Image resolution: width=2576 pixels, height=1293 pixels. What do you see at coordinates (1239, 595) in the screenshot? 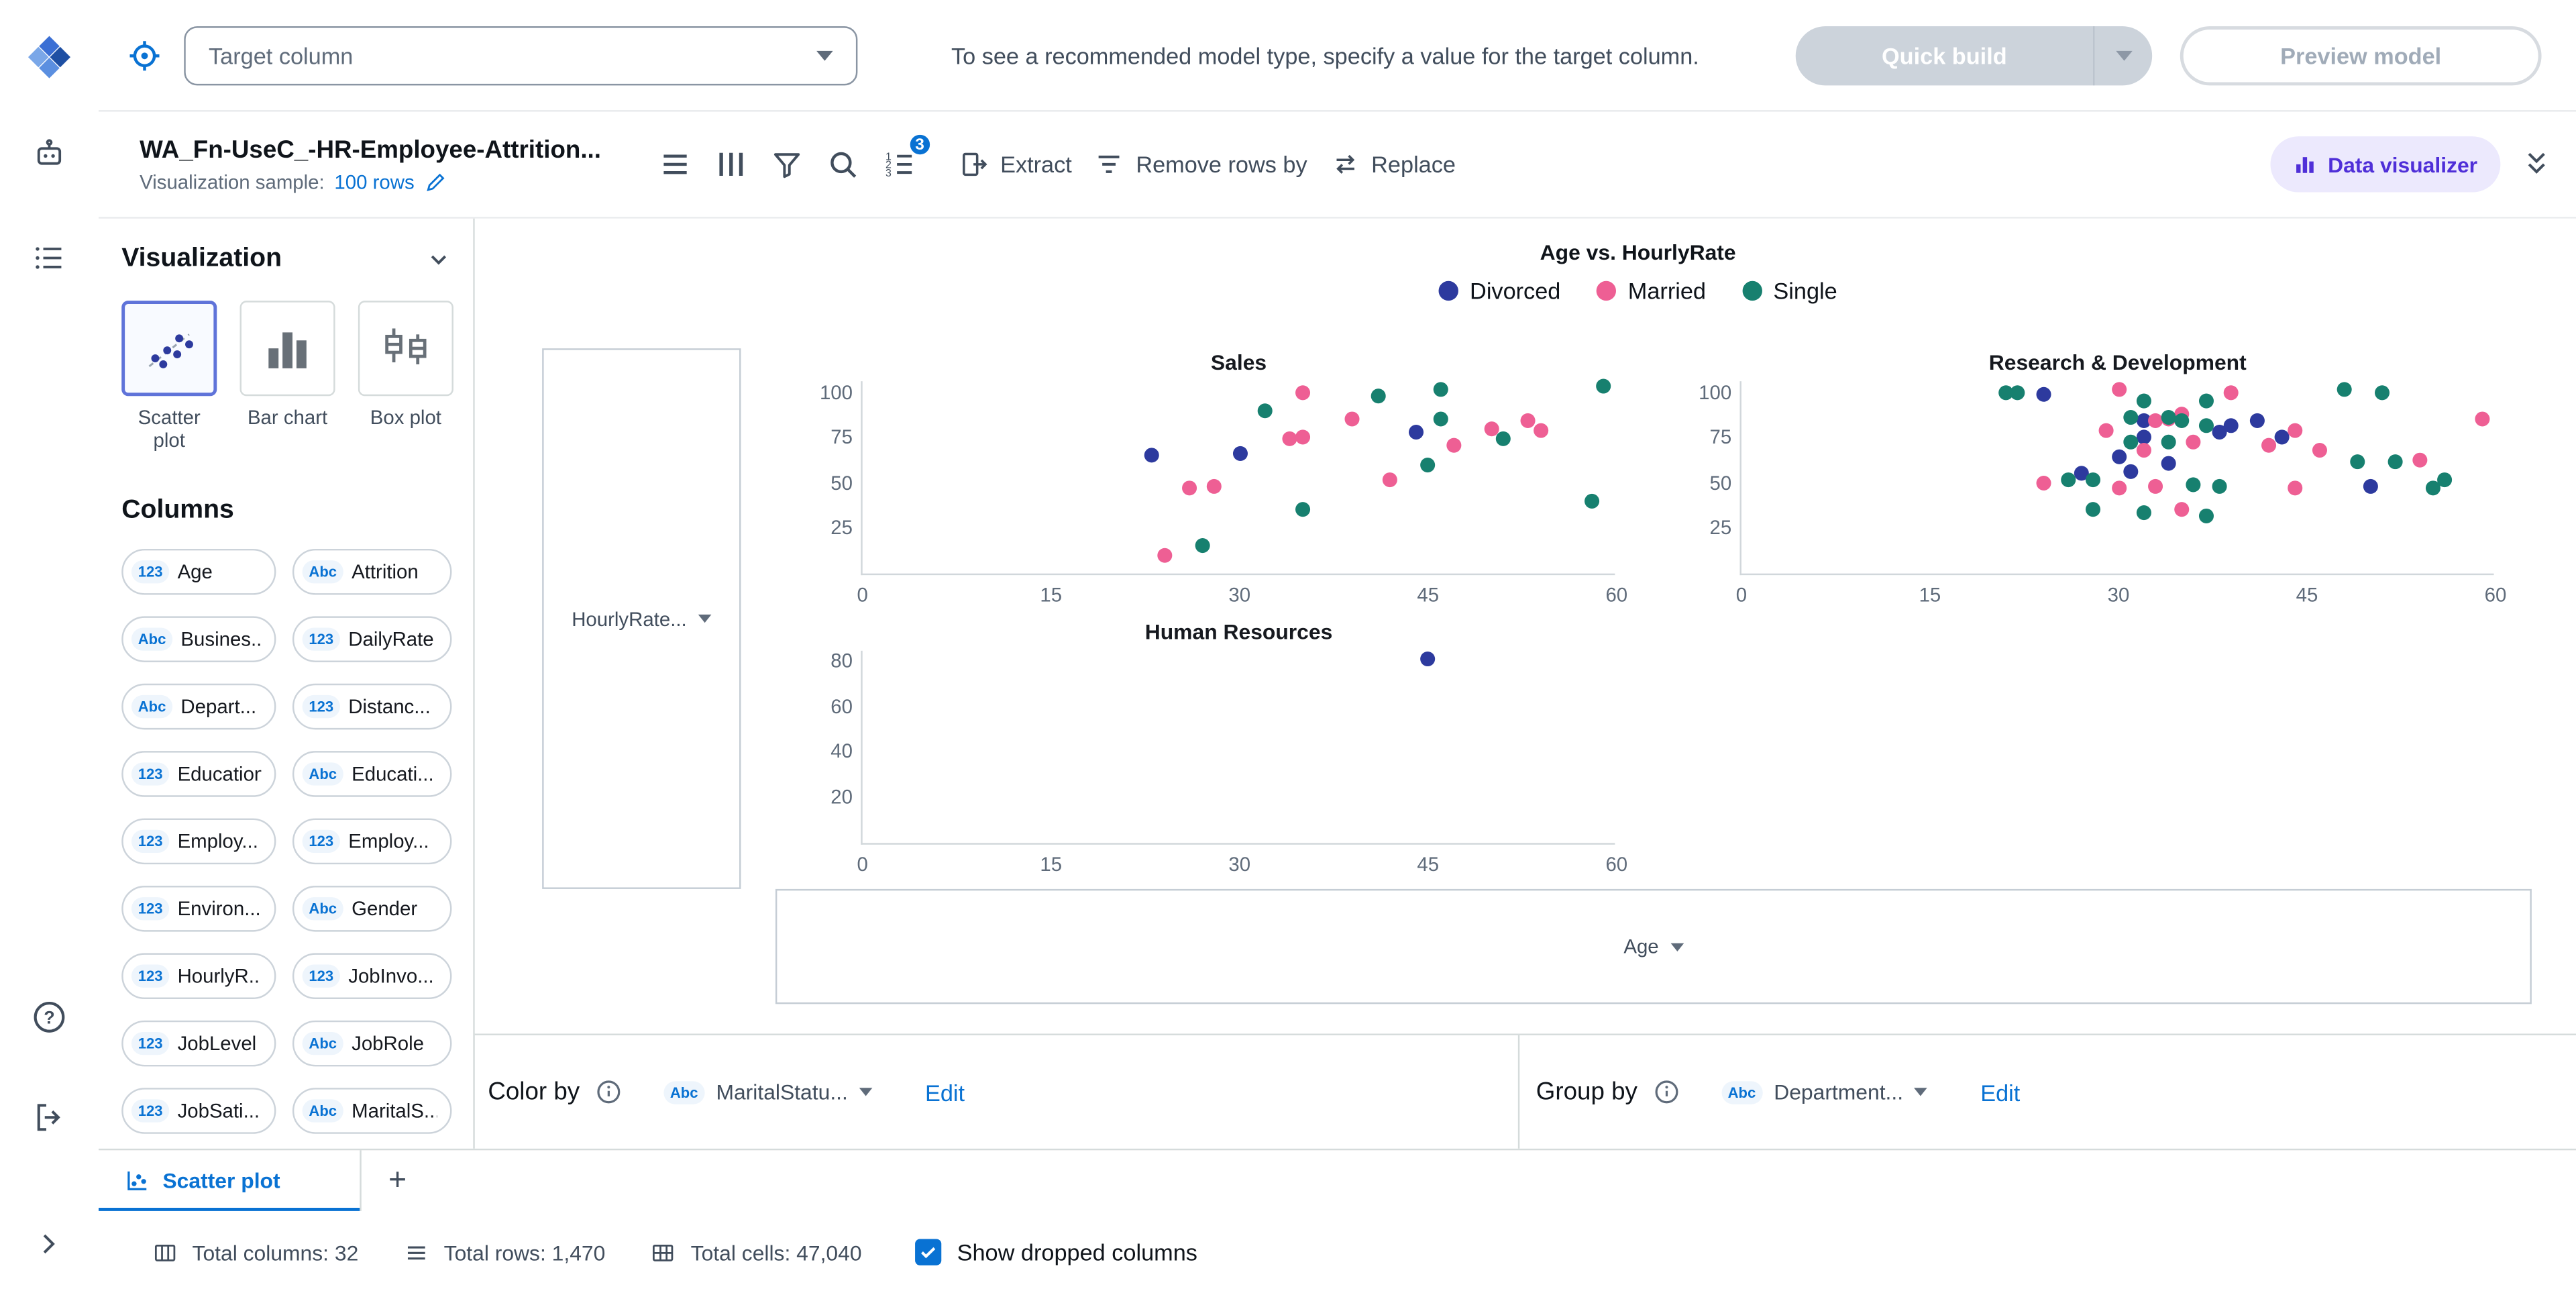
I see `x-tick-label: 30` at bounding box center [1239, 595].